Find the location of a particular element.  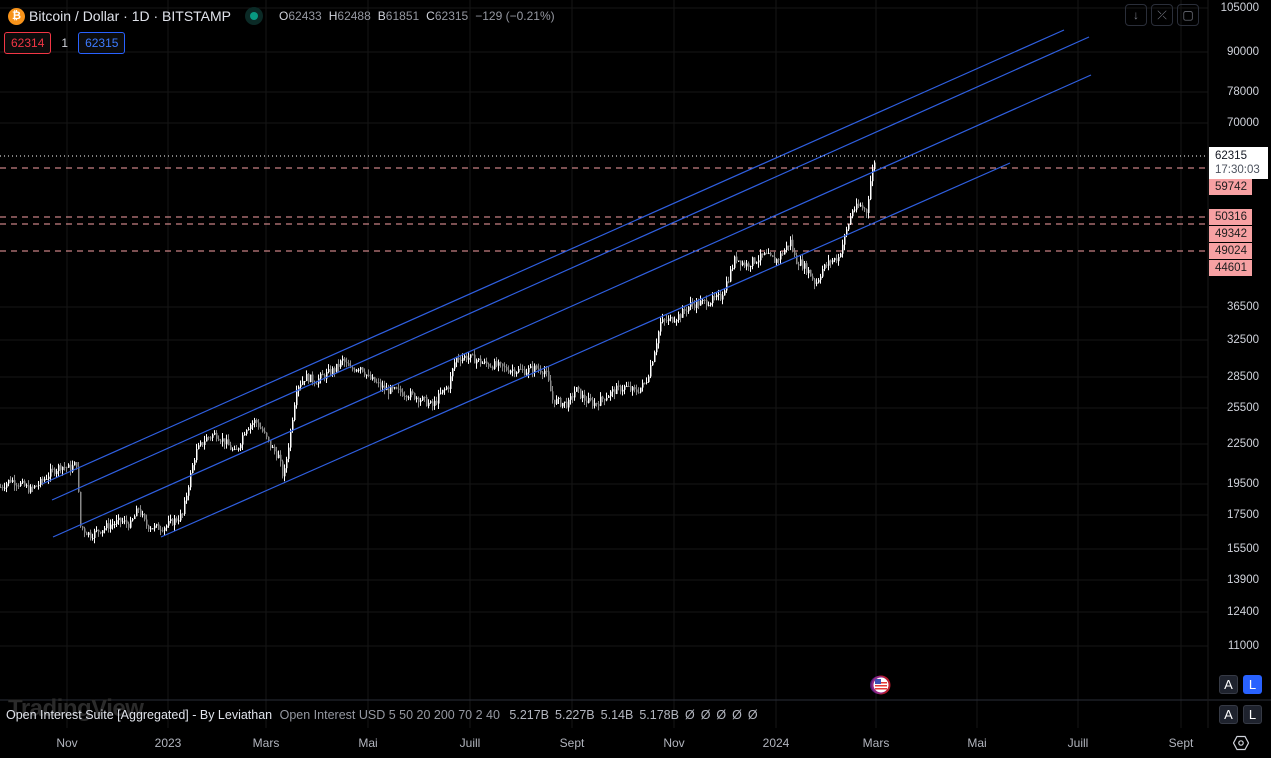

sell-button: 62314 is located at coordinates (28, 43).